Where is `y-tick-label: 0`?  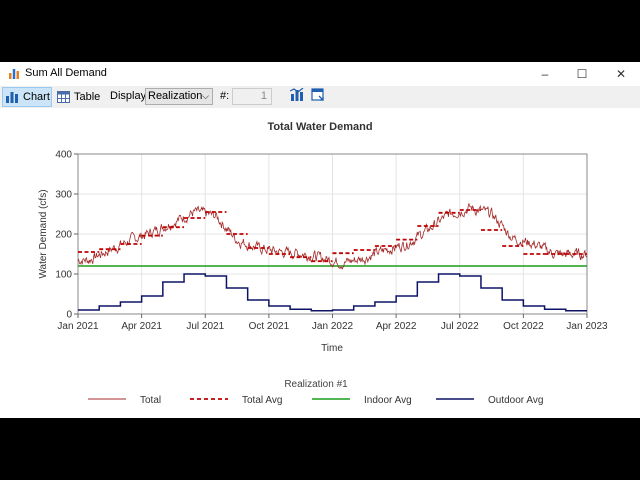
y-tick-label: 0 is located at coordinates (69, 315).